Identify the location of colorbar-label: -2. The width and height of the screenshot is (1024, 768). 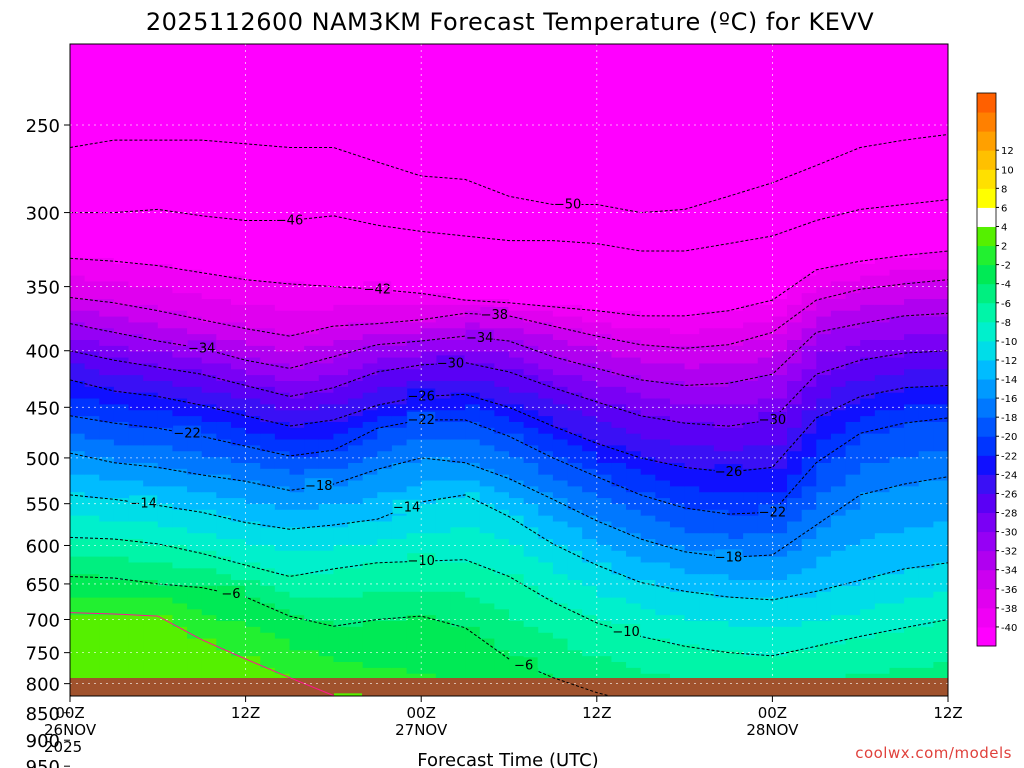
(1006, 266).